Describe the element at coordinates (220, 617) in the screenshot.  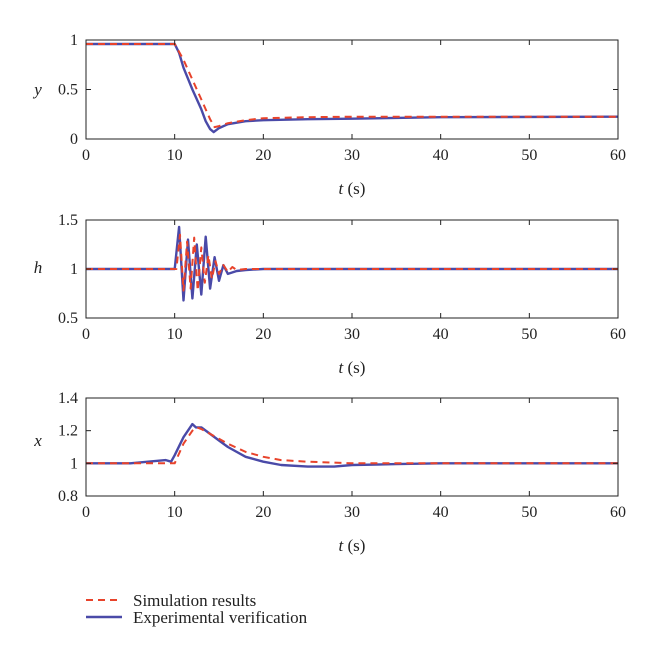
I see `legend-label-experimental: Experimental verification` at that location.